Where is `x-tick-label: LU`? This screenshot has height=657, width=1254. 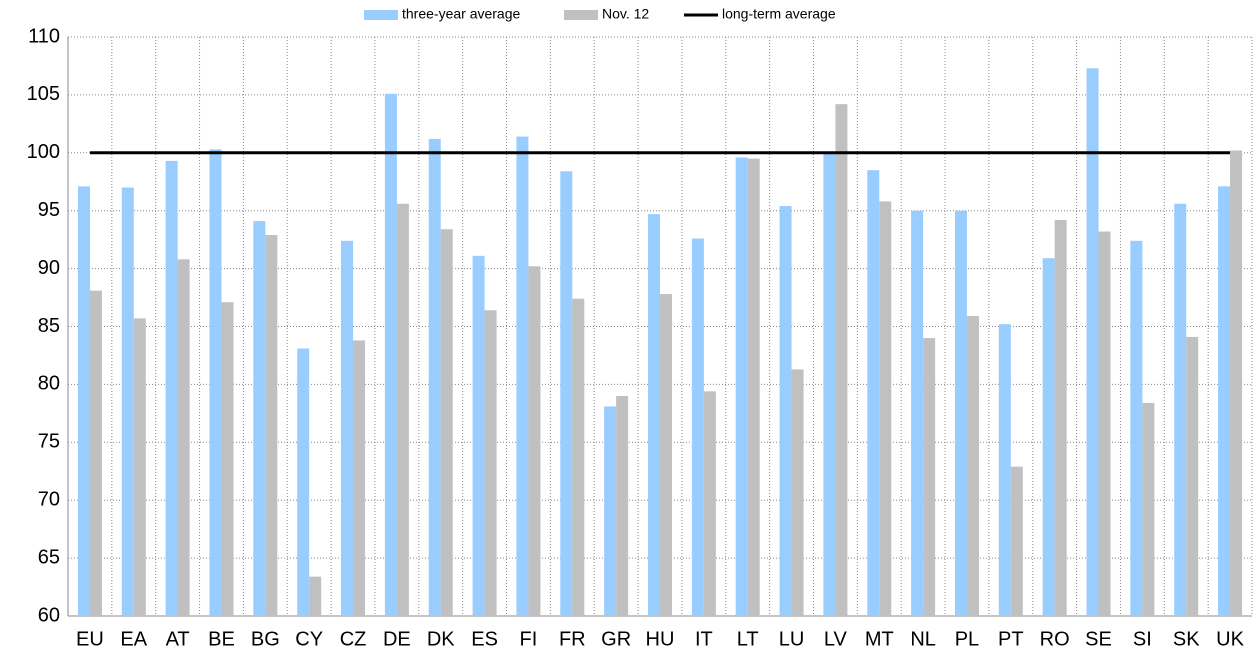 x-tick-label: LU is located at coordinates (792, 639).